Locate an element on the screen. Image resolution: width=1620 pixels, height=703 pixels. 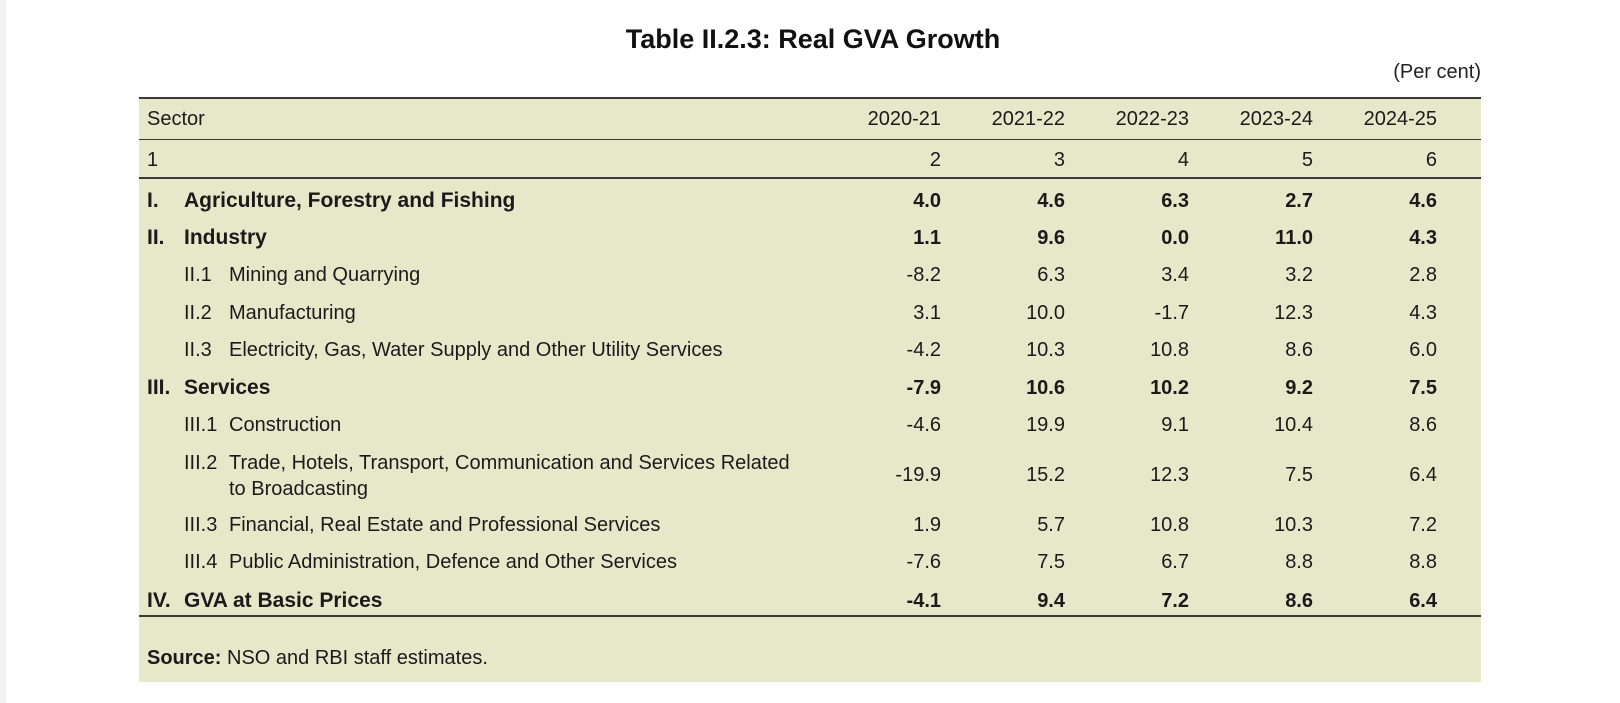
year-header: 2023-24 is located at coordinates (1276, 119).